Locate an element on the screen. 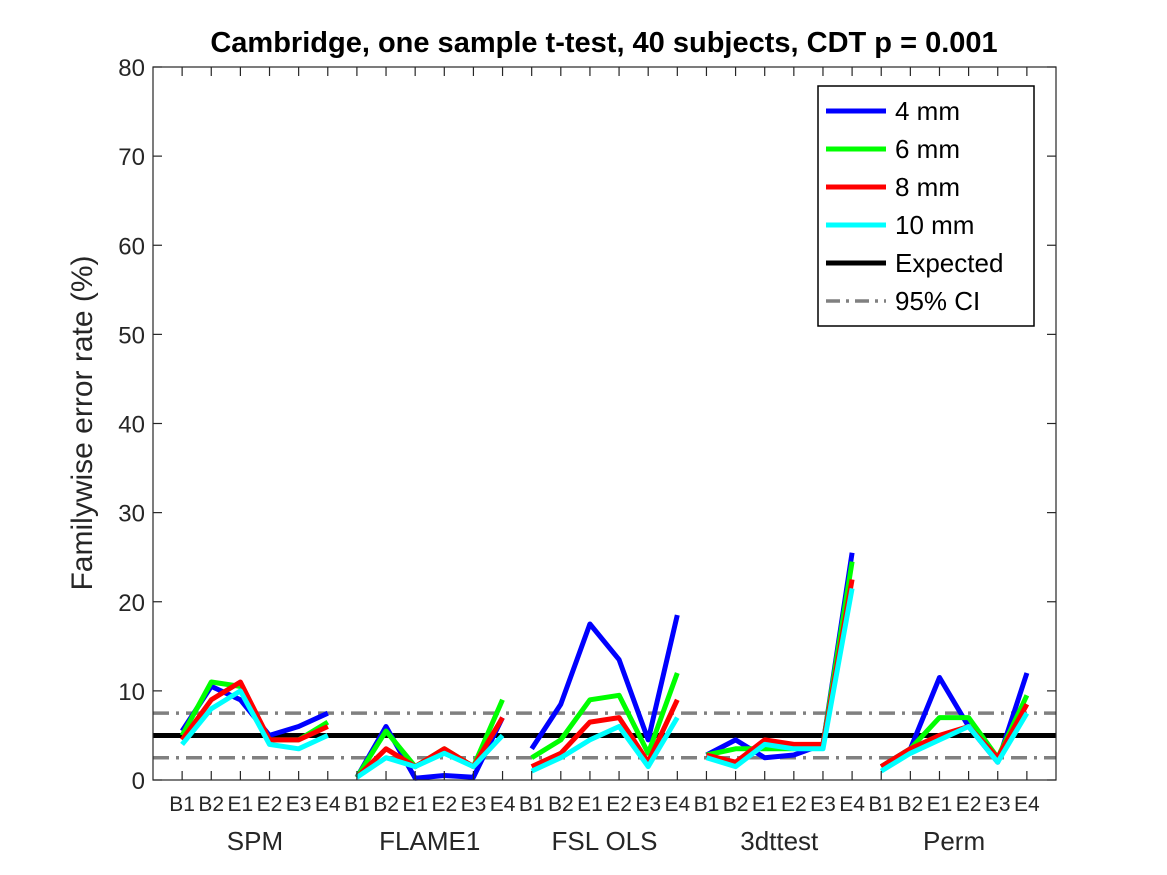 Image resolution: width=1167 pixels, height=875 pixels. legend-box is located at coordinates (926, 206).